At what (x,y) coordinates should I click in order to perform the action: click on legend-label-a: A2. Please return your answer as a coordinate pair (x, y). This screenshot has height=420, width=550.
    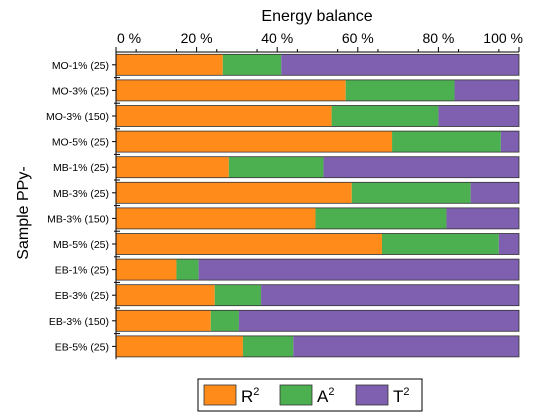
    Looking at the image, I should click on (325, 396).